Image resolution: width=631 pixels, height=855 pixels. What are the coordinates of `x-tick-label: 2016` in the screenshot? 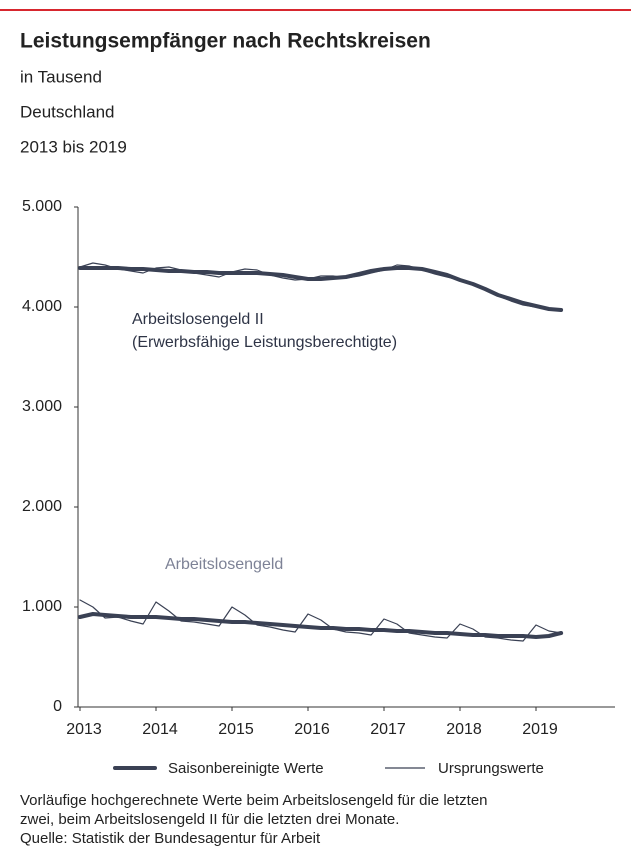 It's located at (312, 729).